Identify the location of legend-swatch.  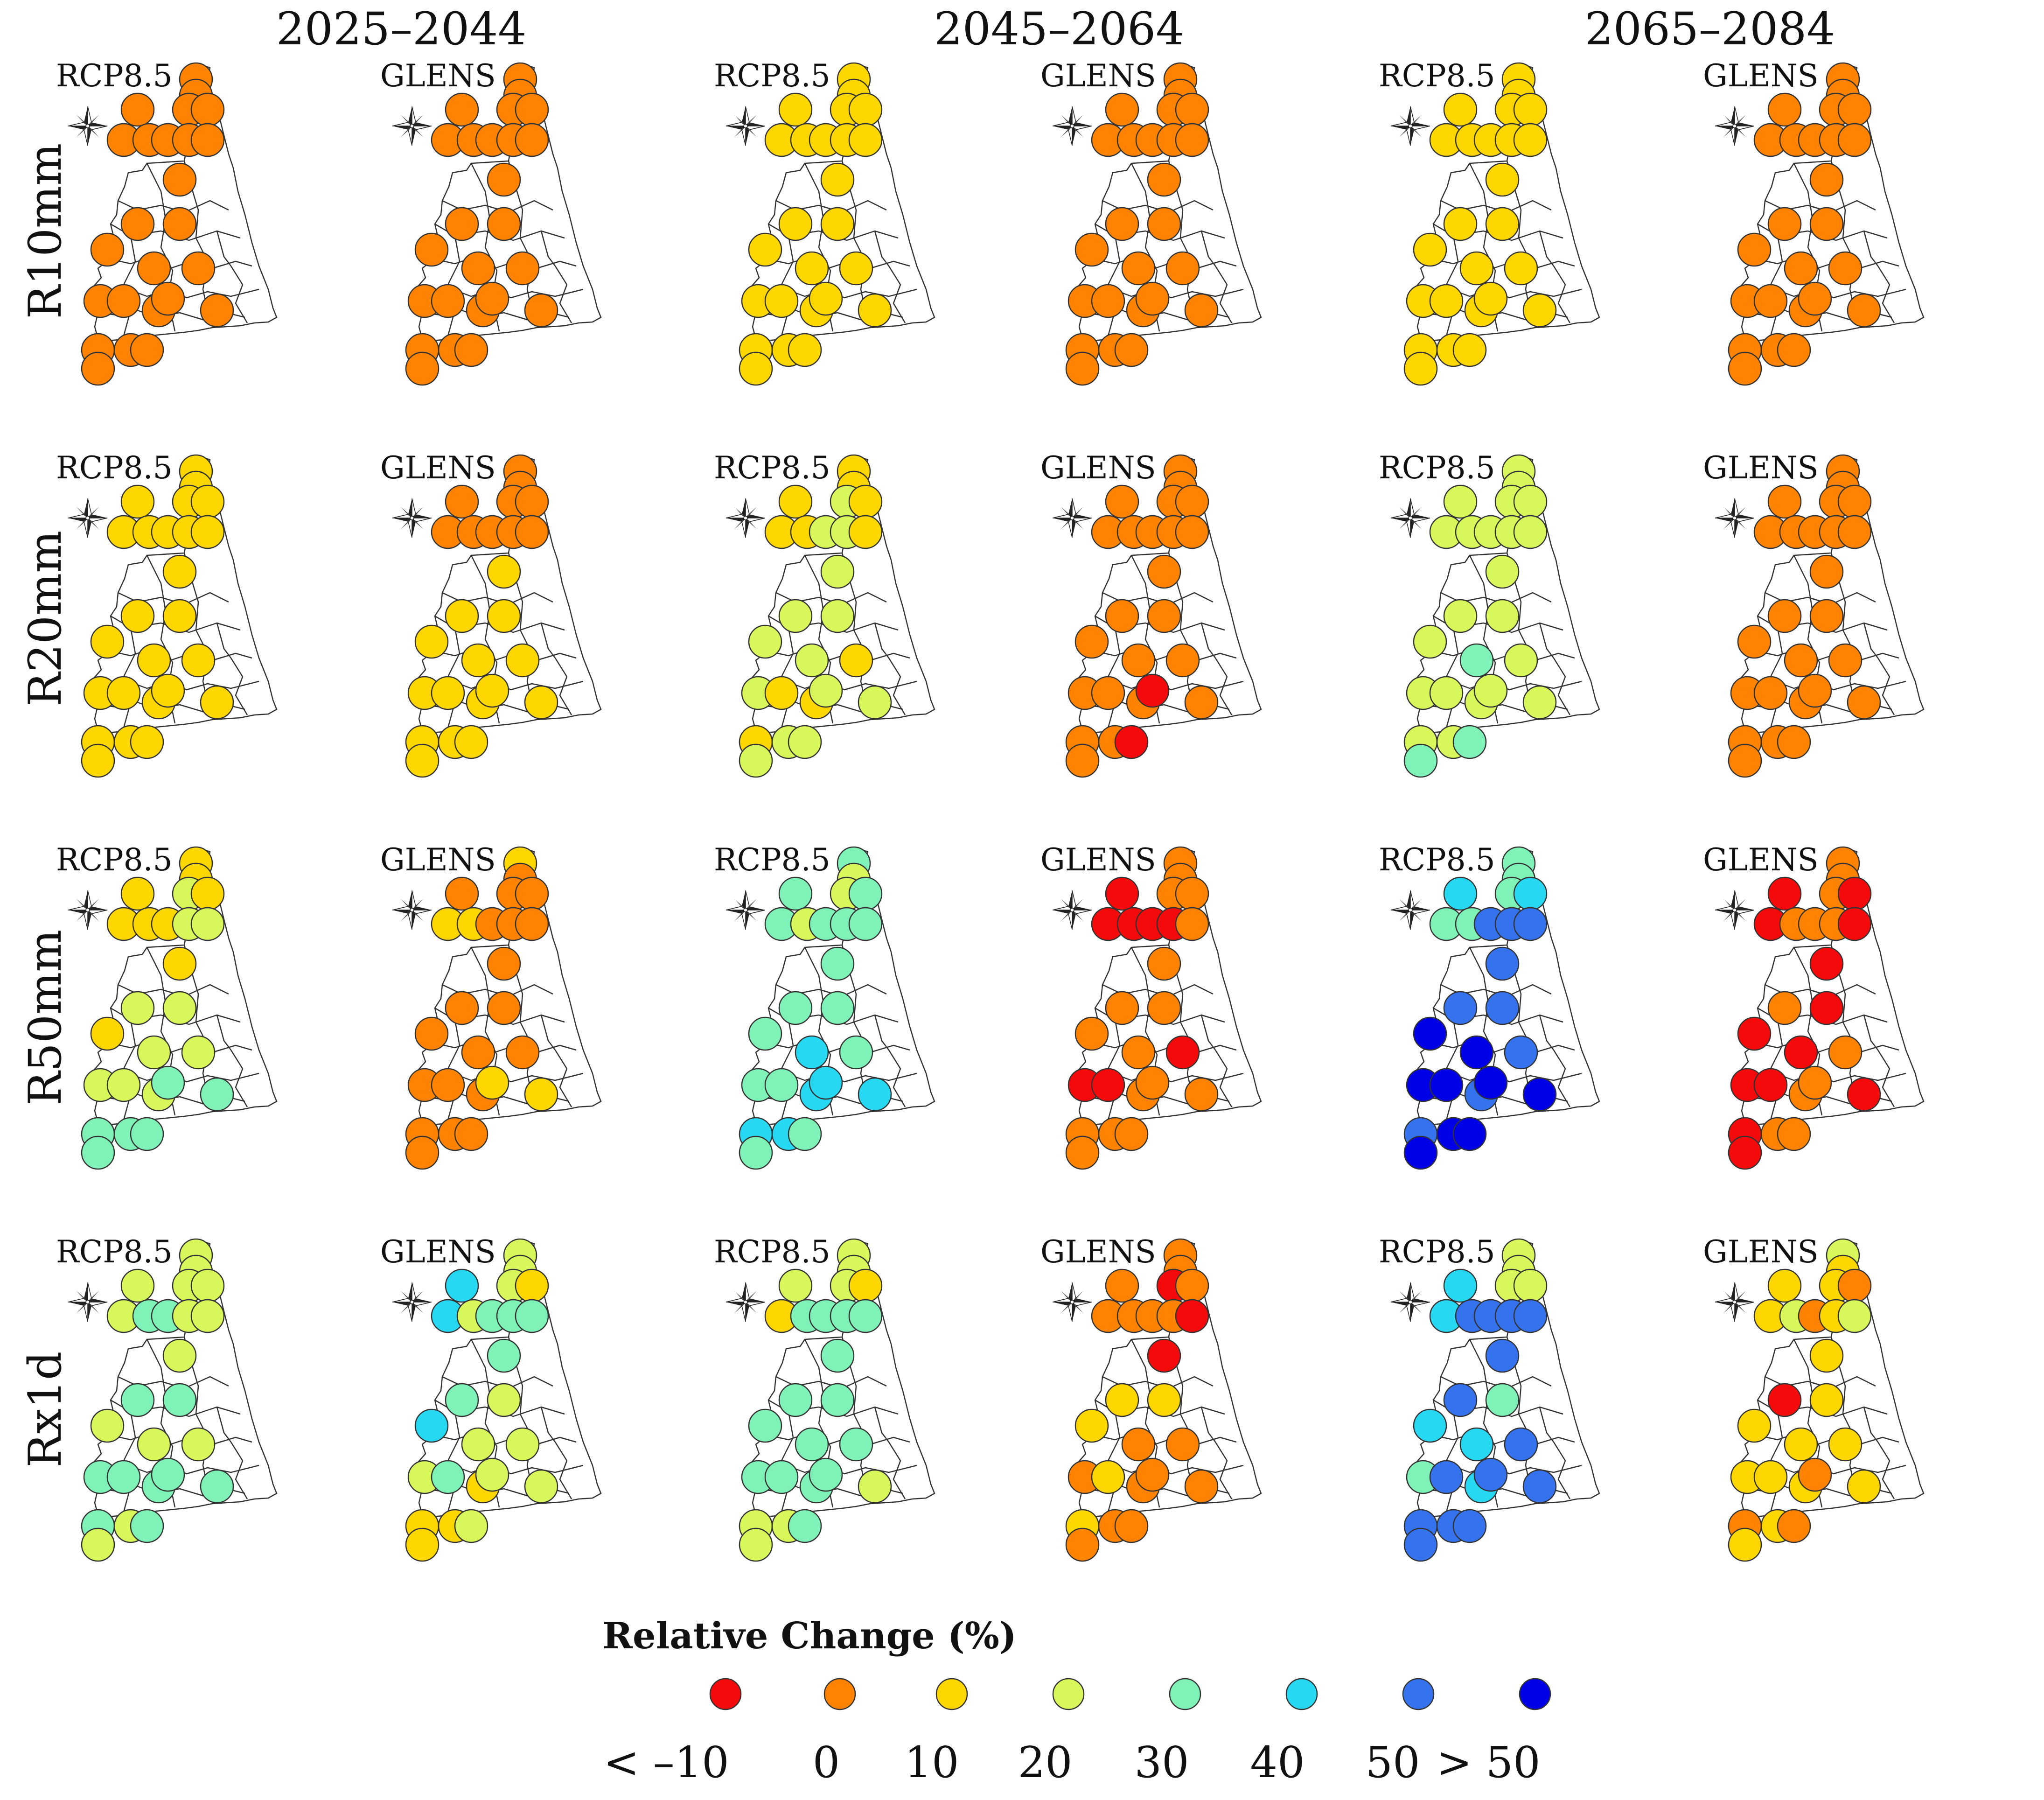
(1068, 1694).